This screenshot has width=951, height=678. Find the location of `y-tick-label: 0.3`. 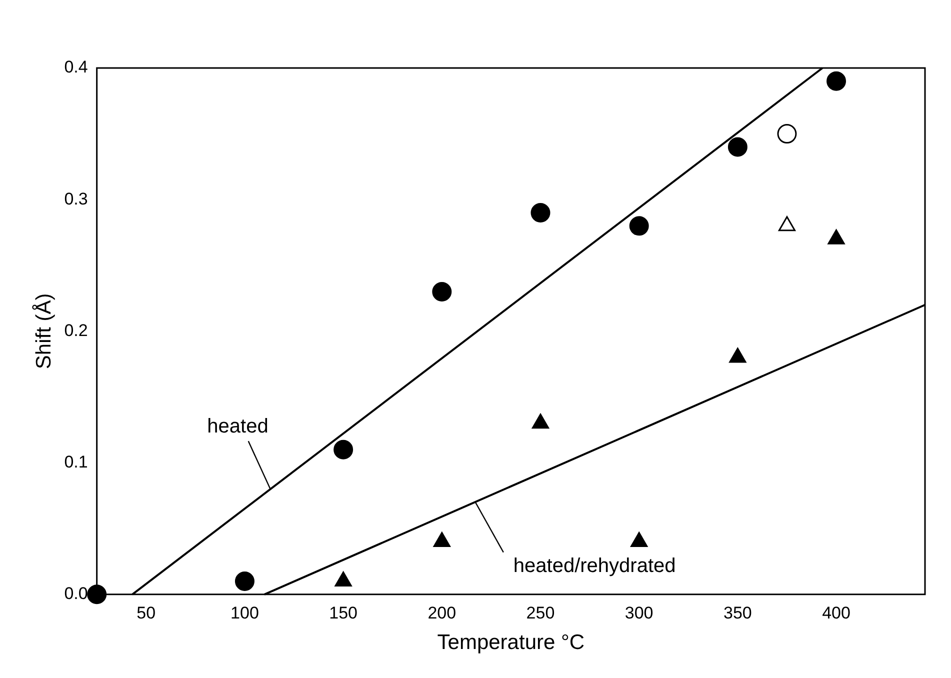

y-tick-label: 0.3 is located at coordinates (76, 198).